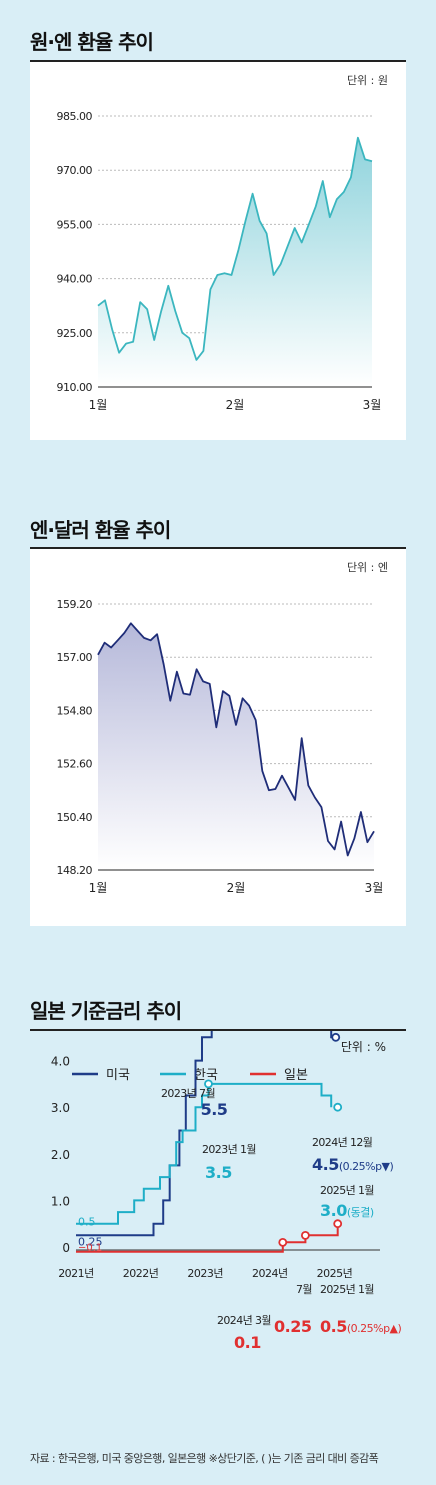 The height and width of the screenshot is (1485, 436). What do you see at coordinates (75, 710) in the screenshot?
I see `y-tick-label: 154.80` at bounding box center [75, 710].